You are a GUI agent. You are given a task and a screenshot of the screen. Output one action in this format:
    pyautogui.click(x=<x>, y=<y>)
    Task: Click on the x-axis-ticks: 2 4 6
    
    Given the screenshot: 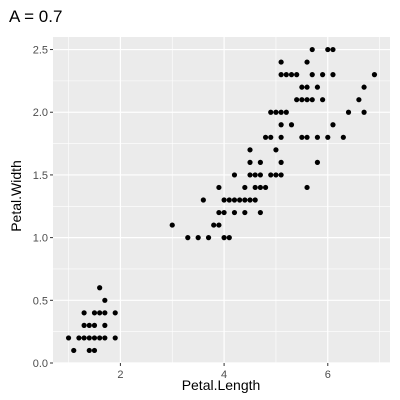 What is the action you would take?
    pyautogui.click(x=224, y=372)
    